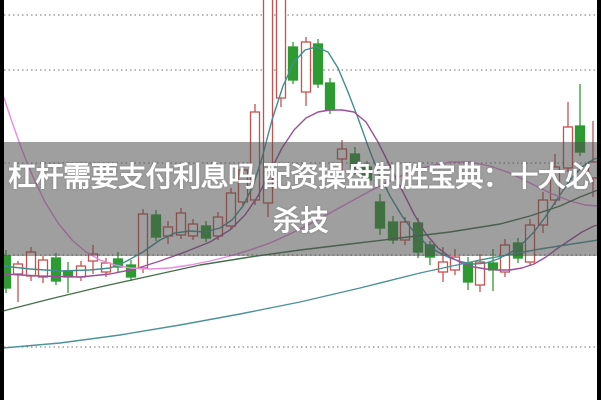 The image size is (601, 400). Describe the element at coordinates (599, 200) in the screenshot. I see `right-black-border` at that location.